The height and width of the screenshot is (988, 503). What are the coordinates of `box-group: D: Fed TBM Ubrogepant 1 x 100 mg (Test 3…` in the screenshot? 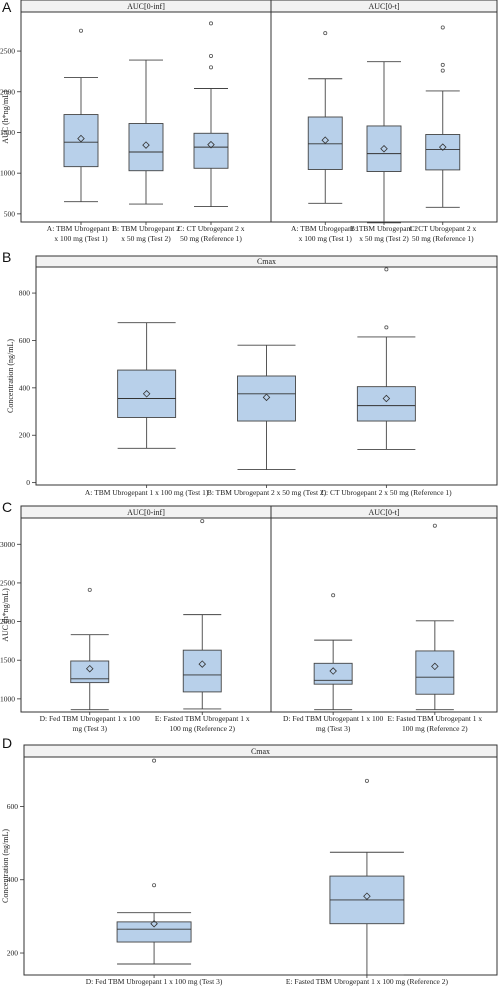 It's located at (154, 872).